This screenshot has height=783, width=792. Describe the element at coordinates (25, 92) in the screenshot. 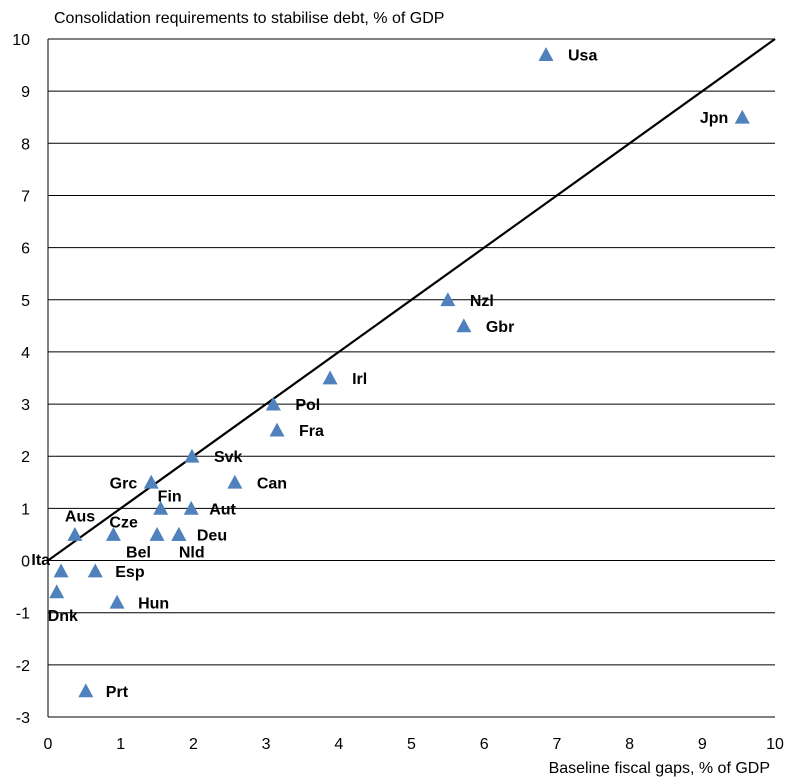

I see `y-tick-label: 9` at that location.